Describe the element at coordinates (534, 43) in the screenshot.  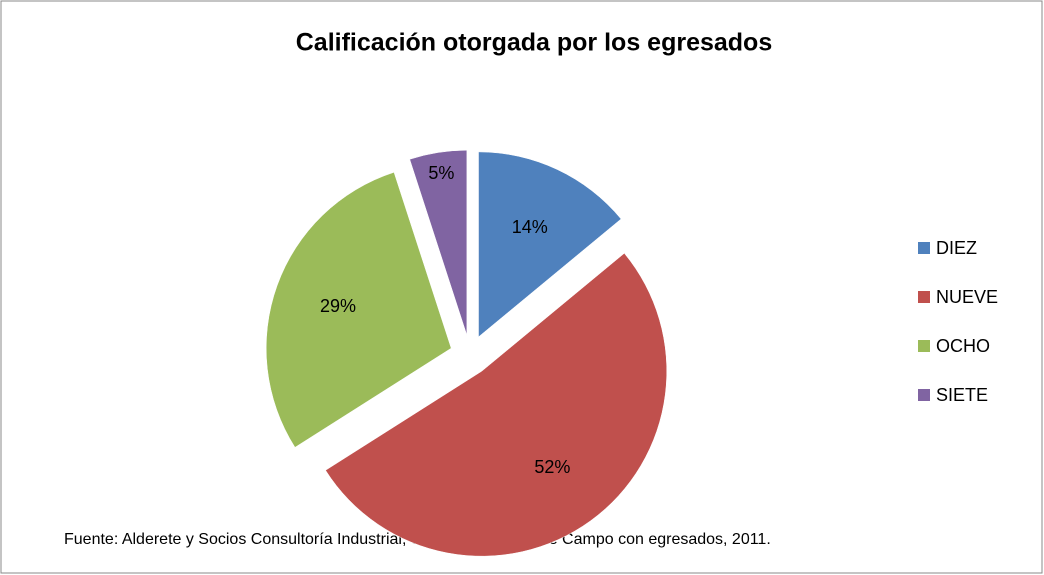
I see `chart-title: Calificación otorgada por los egresados` at that location.